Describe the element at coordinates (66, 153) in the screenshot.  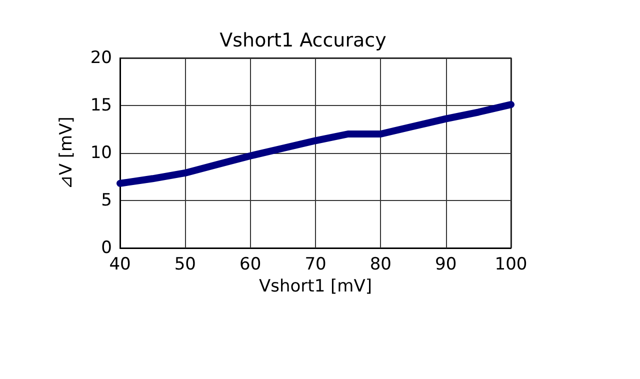
I see `y-axis-title: ⊿V [mV]` at that location.